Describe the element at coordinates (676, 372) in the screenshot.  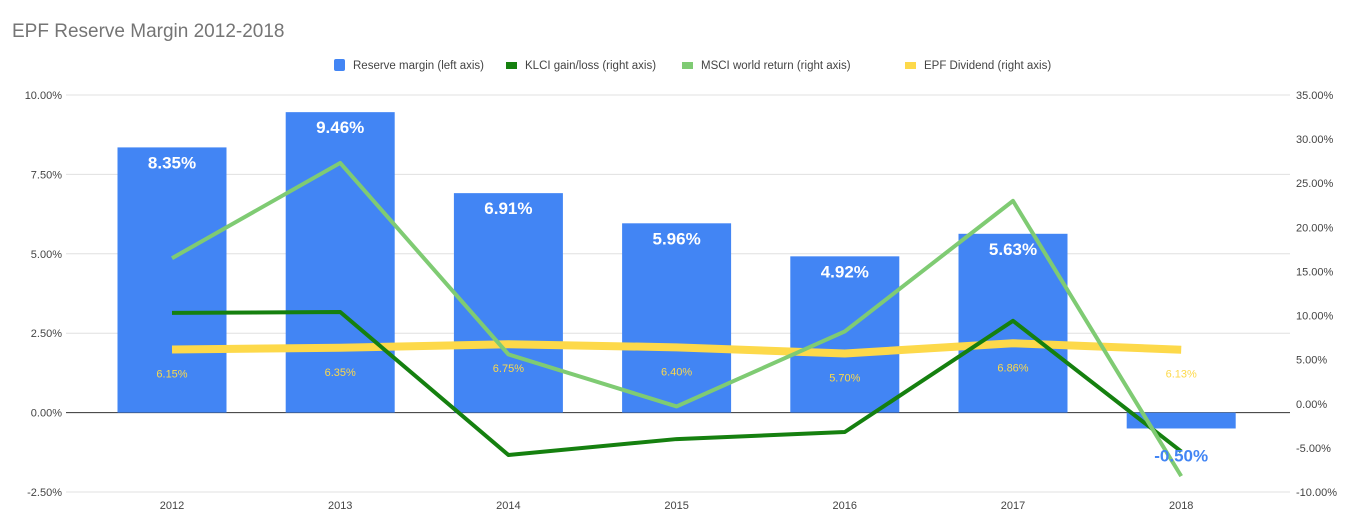
I see `dividend-label: 6.40%` at that location.